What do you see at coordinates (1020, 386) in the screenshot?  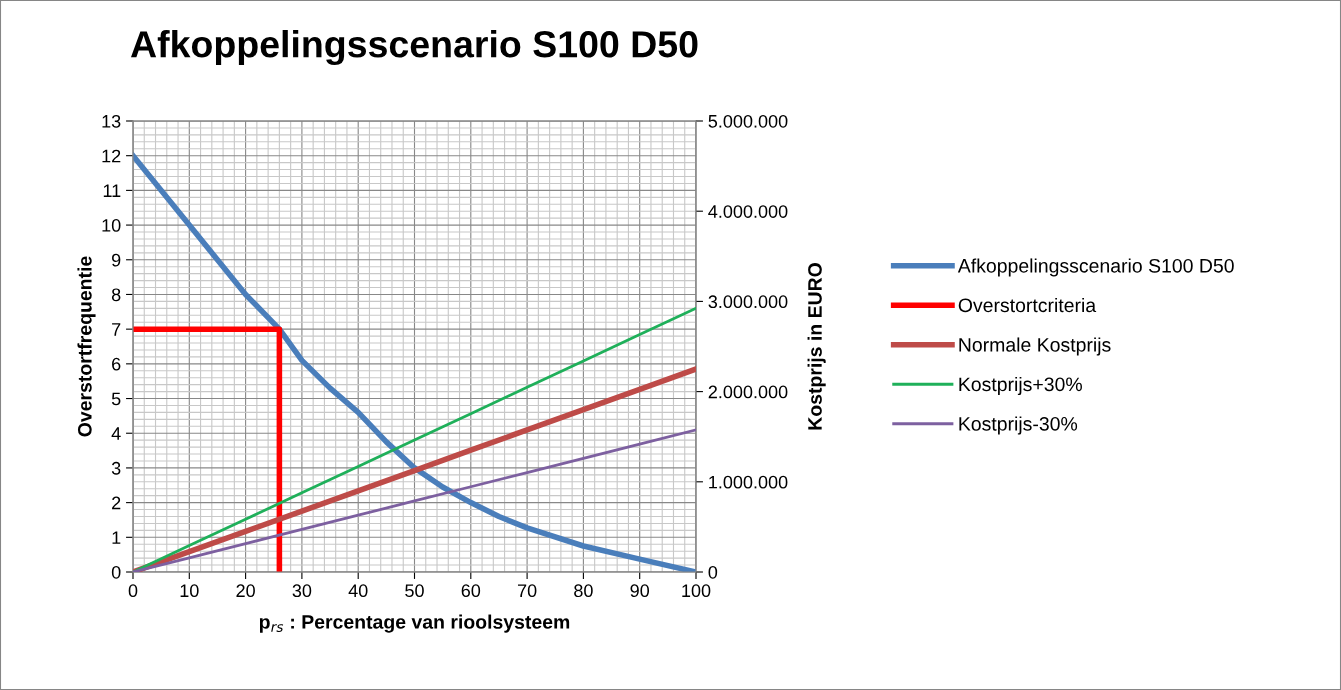 I see `legend-label: Kostprijs+30%` at bounding box center [1020, 386].